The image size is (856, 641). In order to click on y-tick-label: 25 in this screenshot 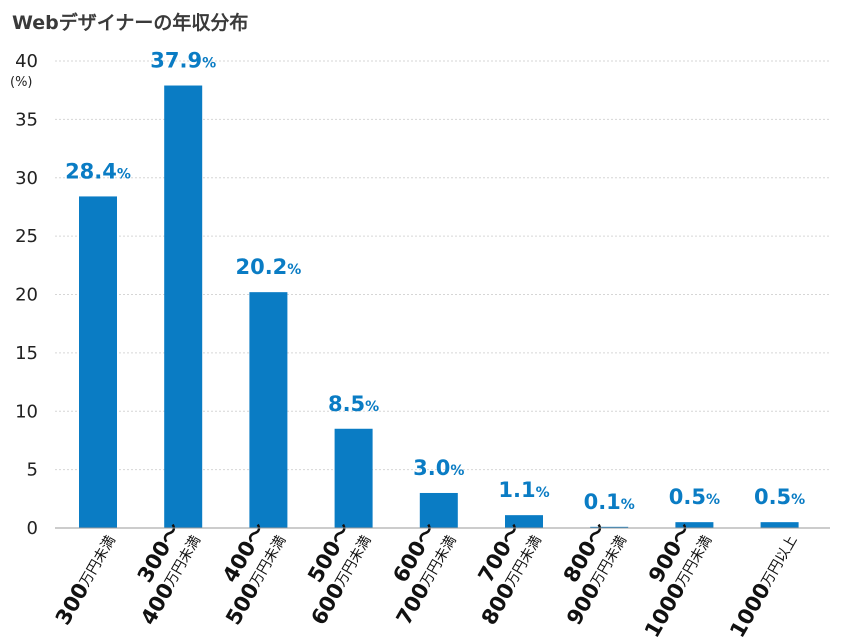, I will do `click(26, 236)`.